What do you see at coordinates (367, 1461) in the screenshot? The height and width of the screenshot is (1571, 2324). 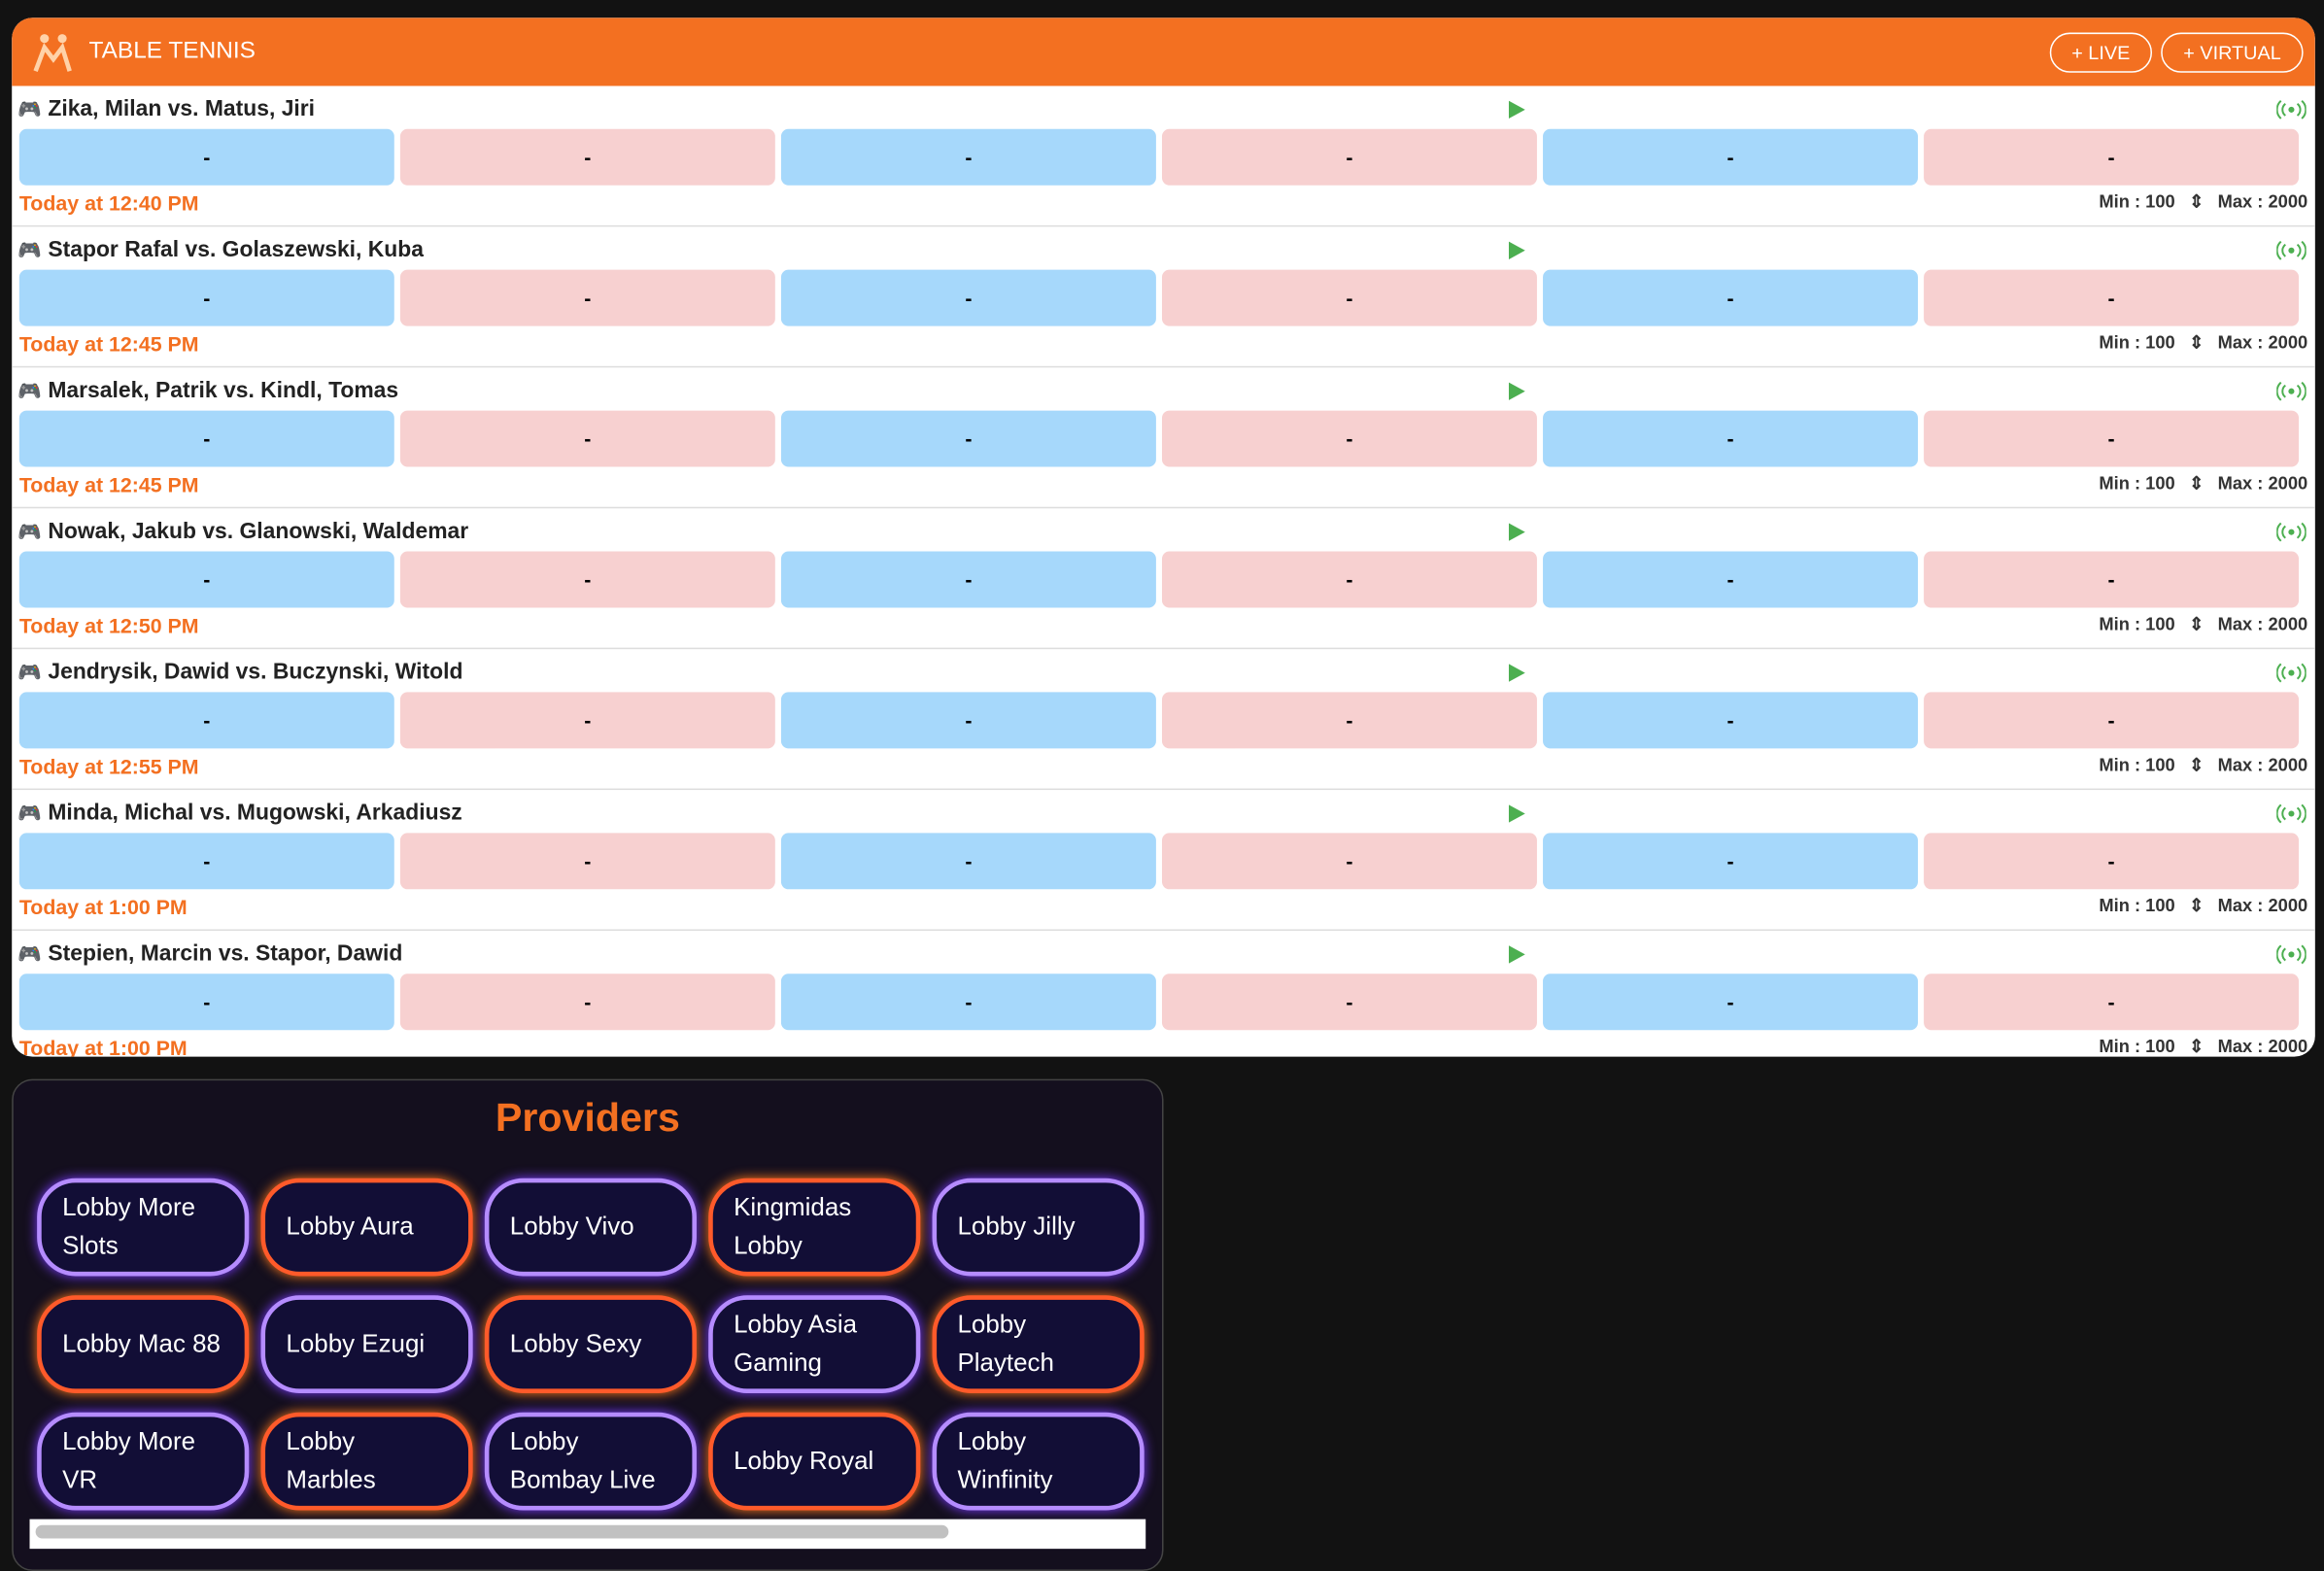 I see `provider-button: Lobby Marbles` at bounding box center [367, 1461].